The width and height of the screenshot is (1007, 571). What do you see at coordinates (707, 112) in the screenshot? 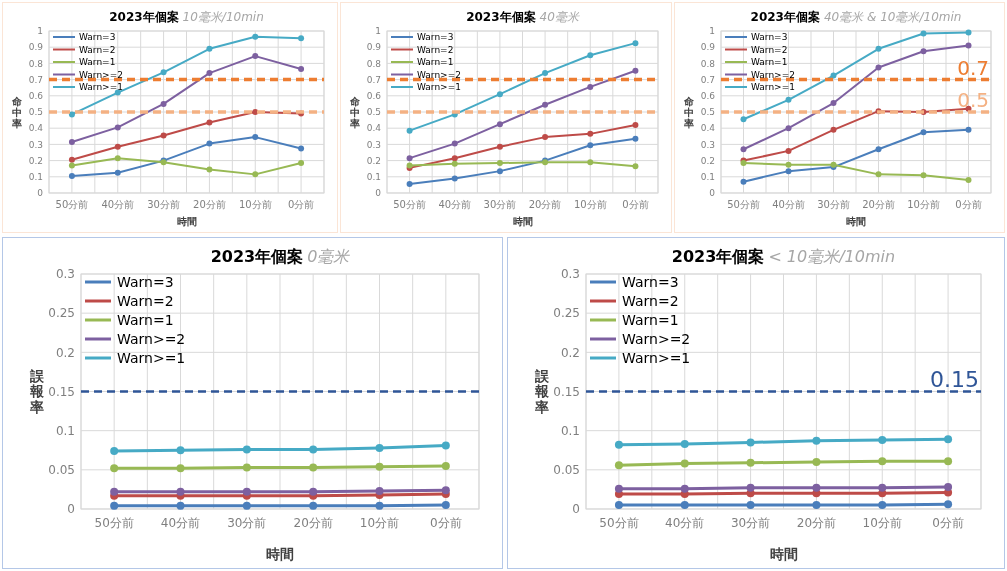
I see `y-tick-label: 0.5` at bounding box center [707, 112].